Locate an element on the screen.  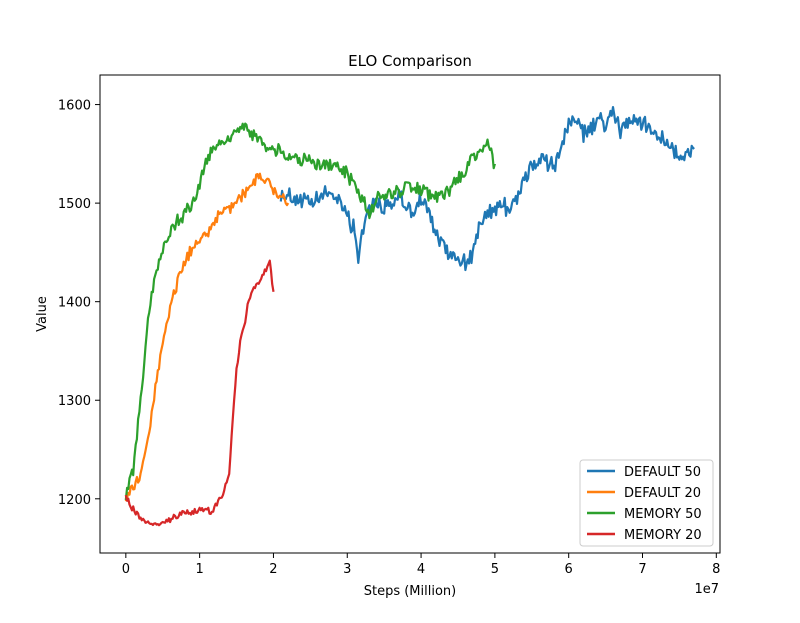
x-tick-label: 5 is located at coordinates (495, 569).